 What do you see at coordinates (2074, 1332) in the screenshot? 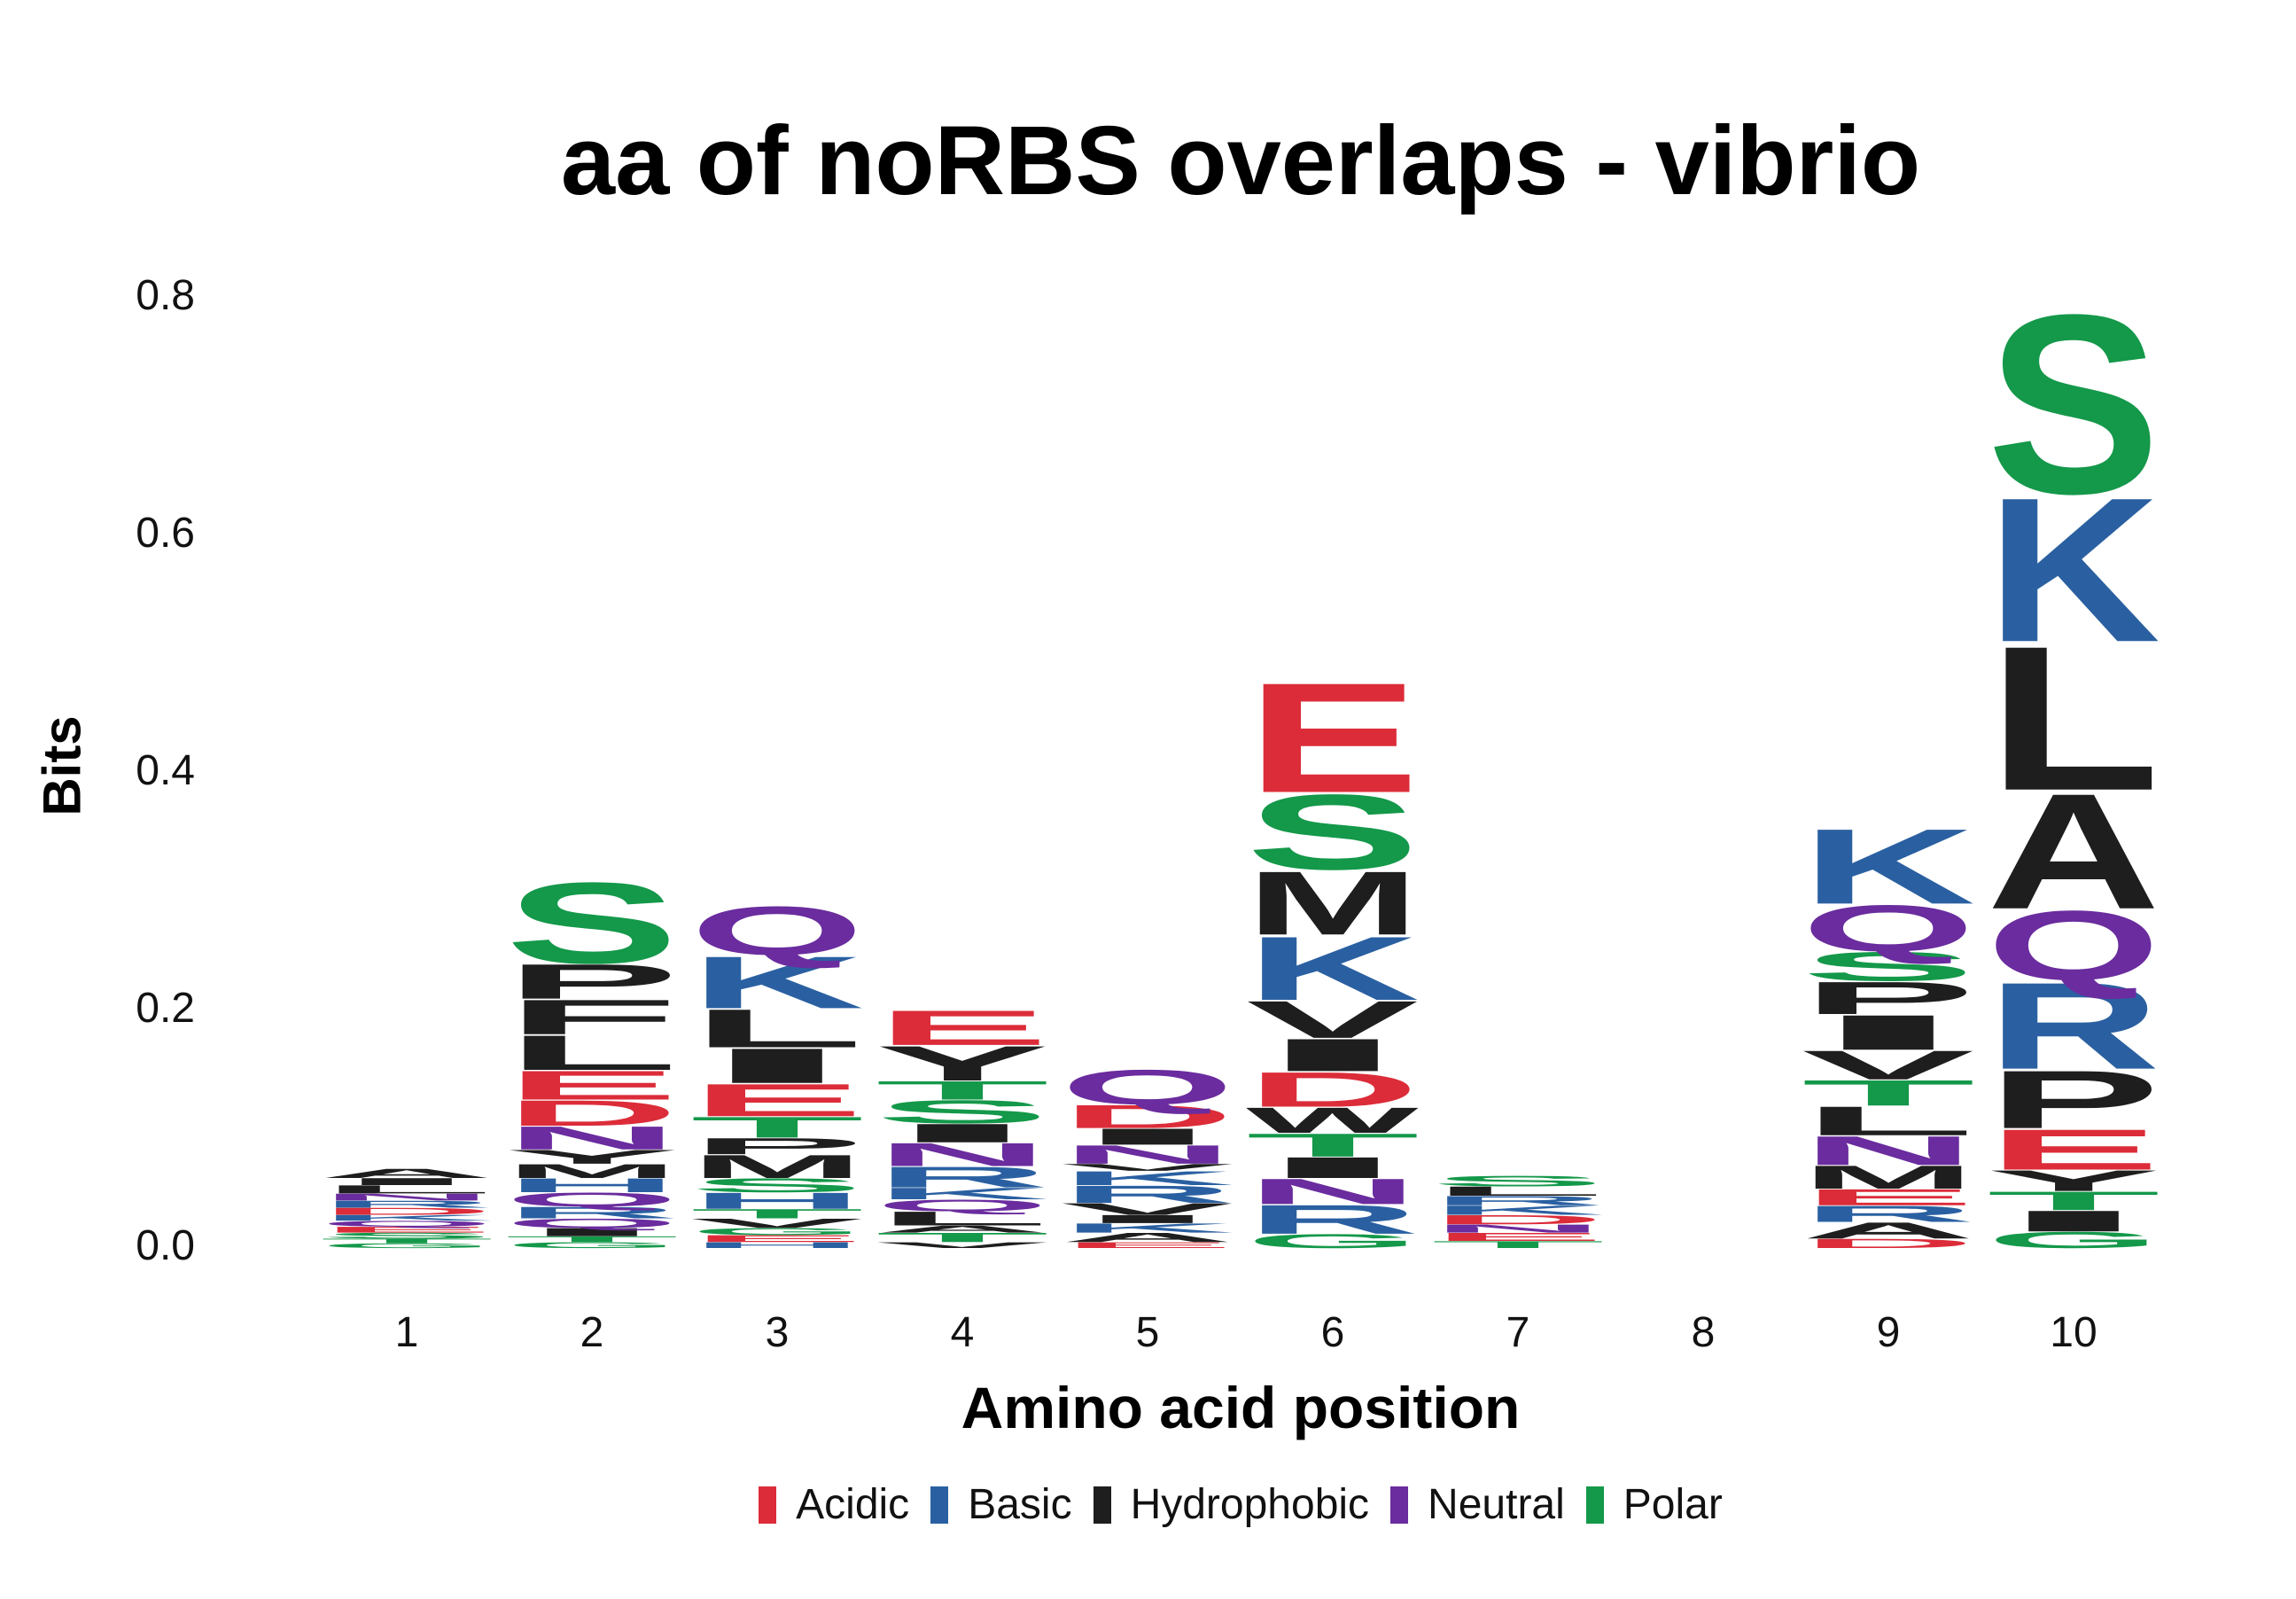
I see `x-tick-label: 10` at bounding box center [2074, 1332].